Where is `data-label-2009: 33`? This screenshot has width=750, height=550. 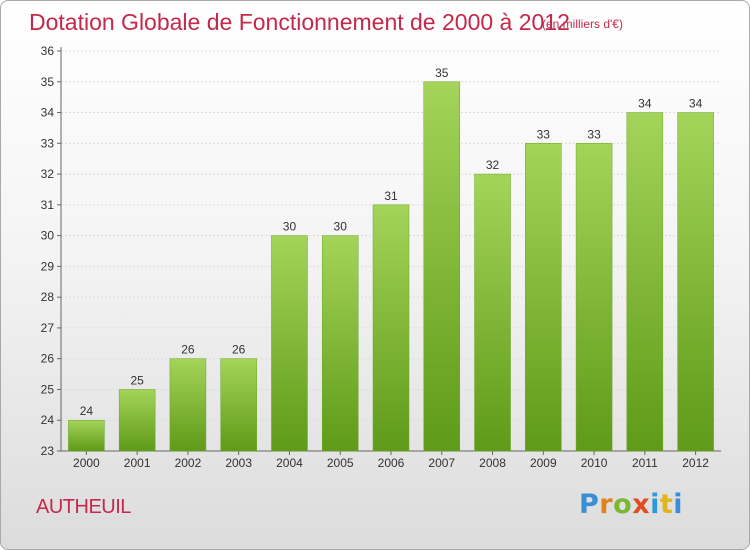 data-label-2009: 33 is located at coordinates (544, 134).